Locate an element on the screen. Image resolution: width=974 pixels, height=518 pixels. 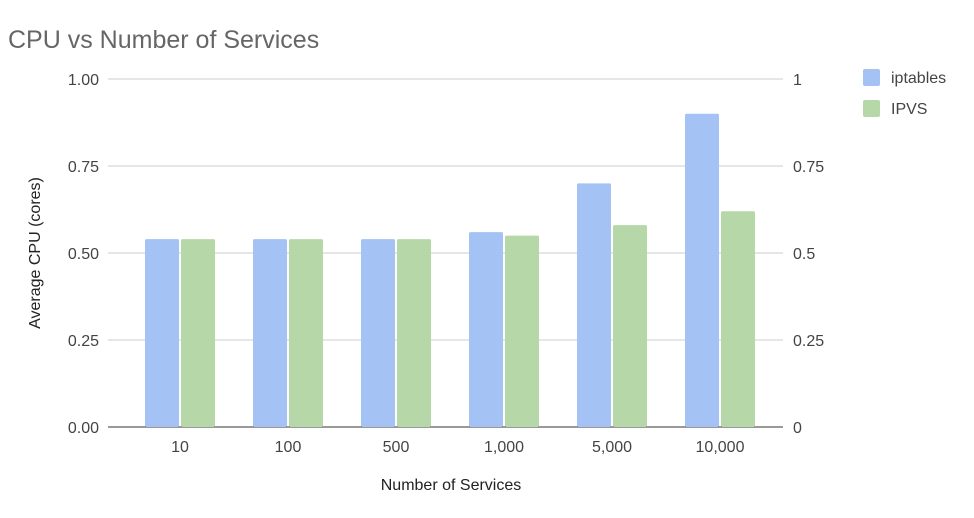
right-y-tick-label: 0.75 is located at coordinates (808, 167).